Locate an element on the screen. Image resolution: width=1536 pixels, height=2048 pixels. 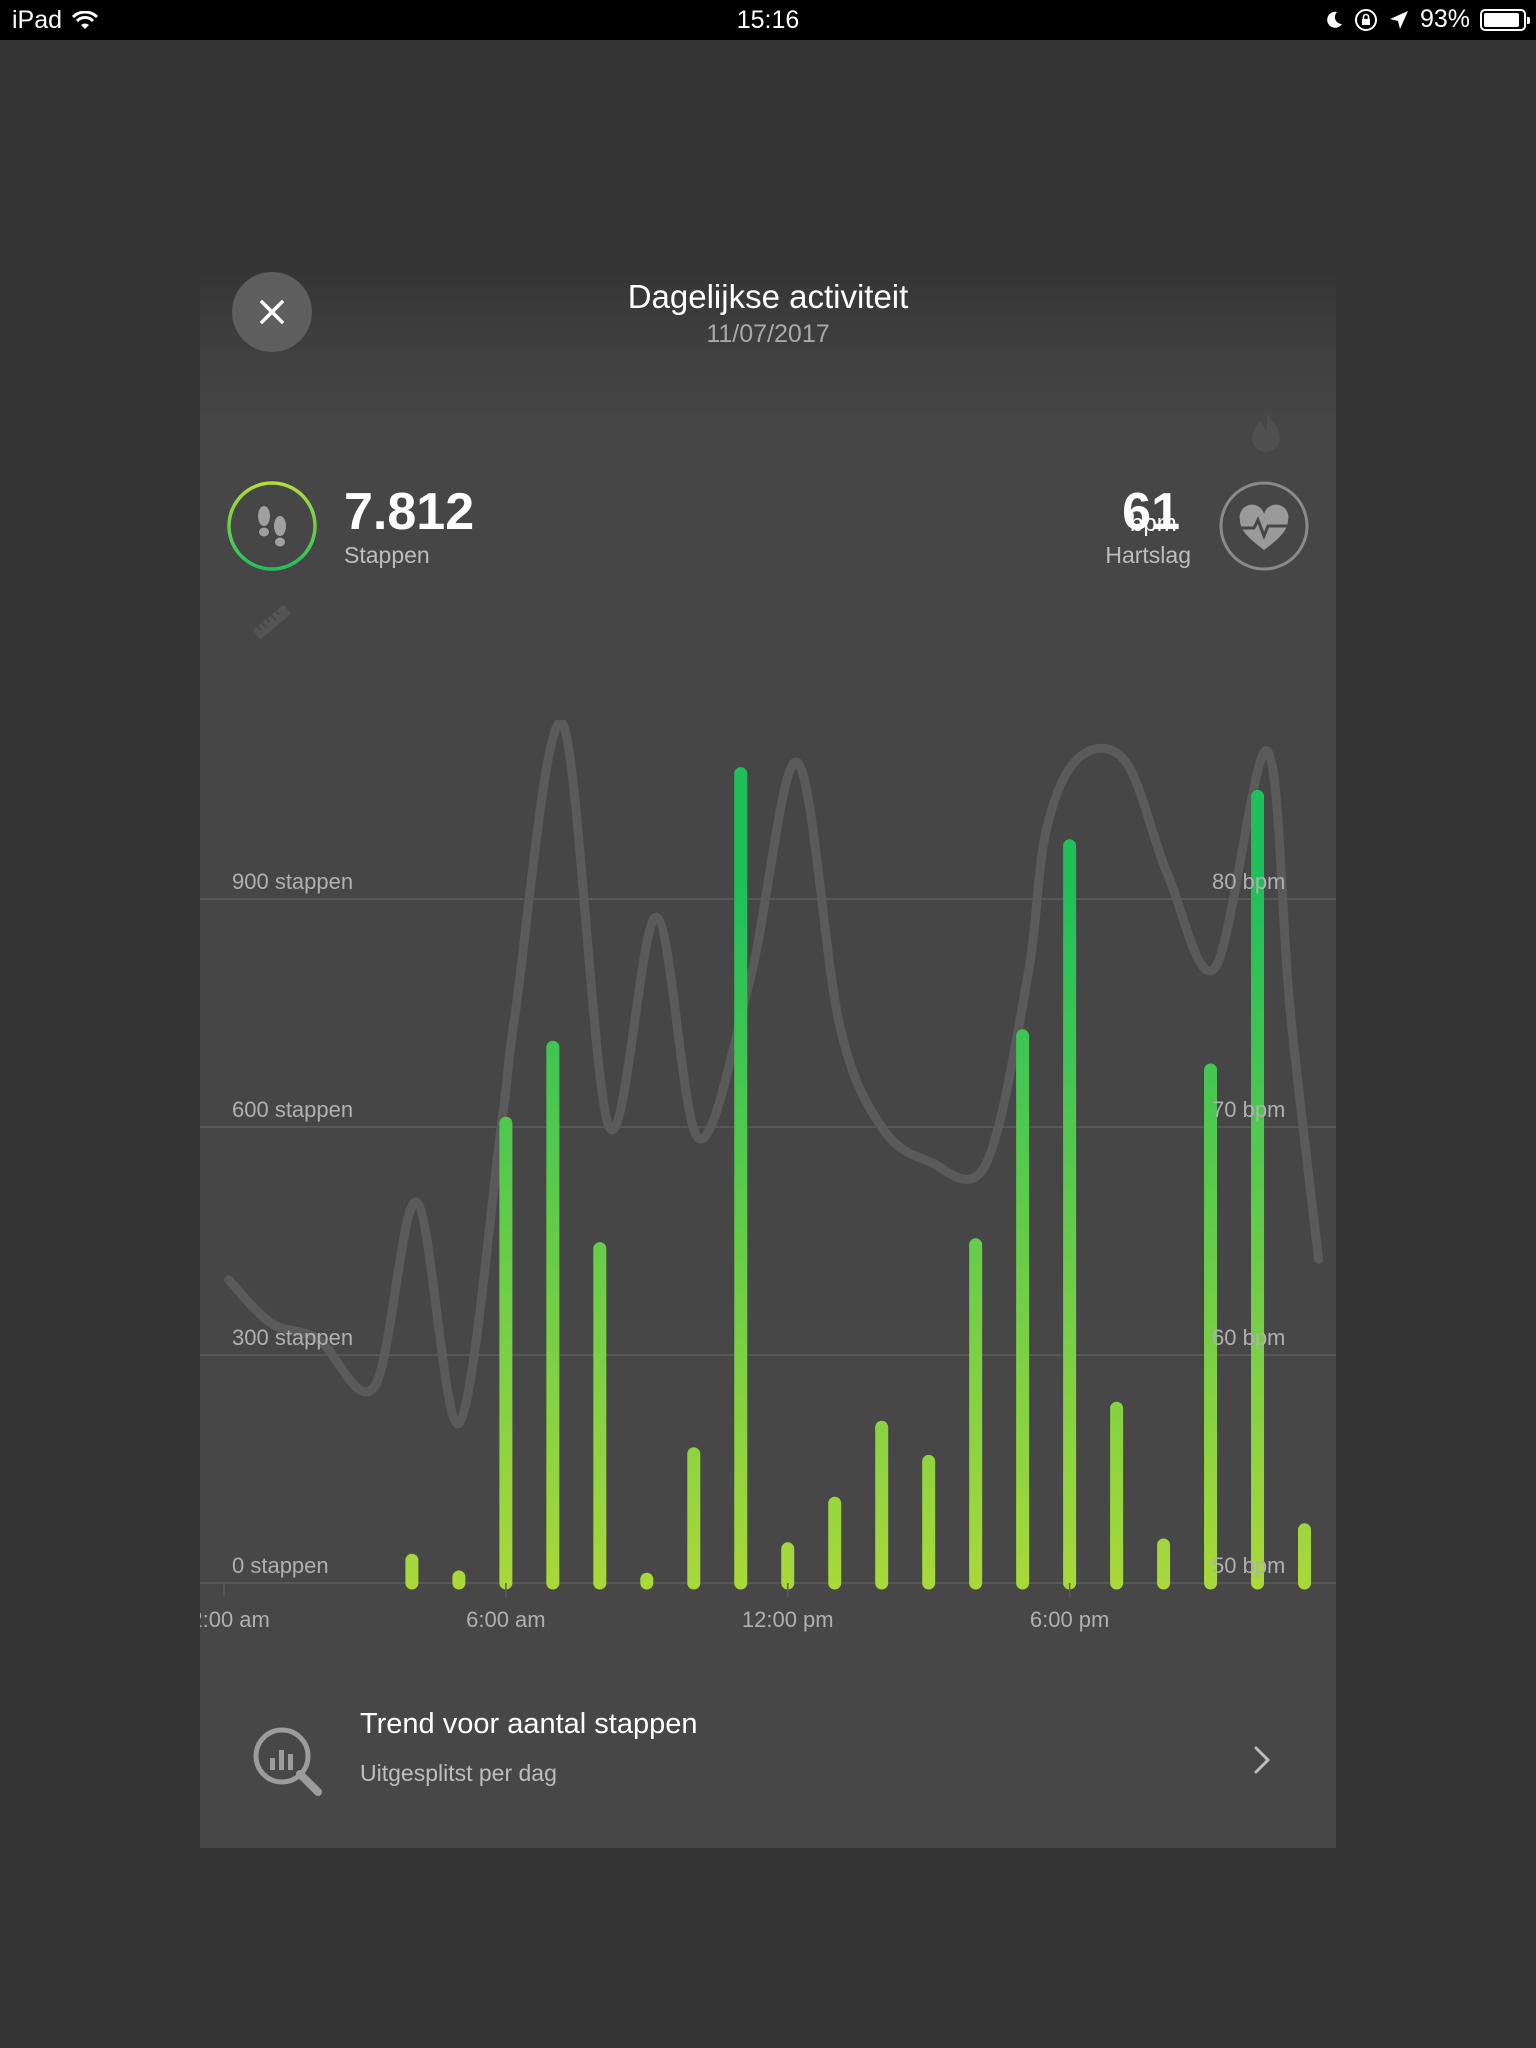
heart-rate-value: 61 is located at coordinates (1151, 512).